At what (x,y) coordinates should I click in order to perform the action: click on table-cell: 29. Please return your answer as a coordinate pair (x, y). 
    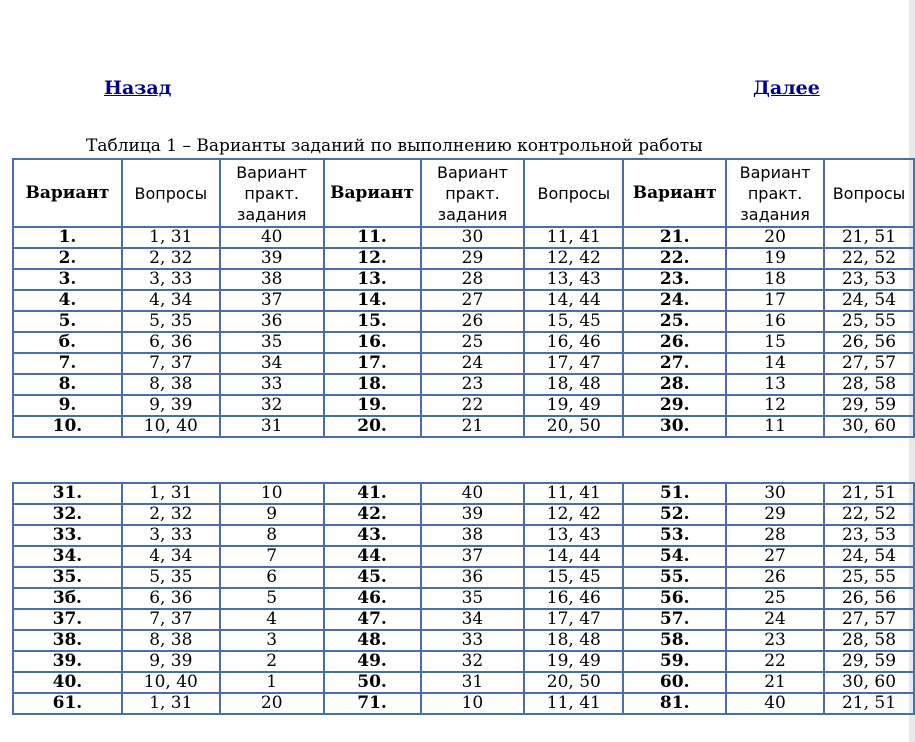
    Looking at the image, I should click on (472, 258).